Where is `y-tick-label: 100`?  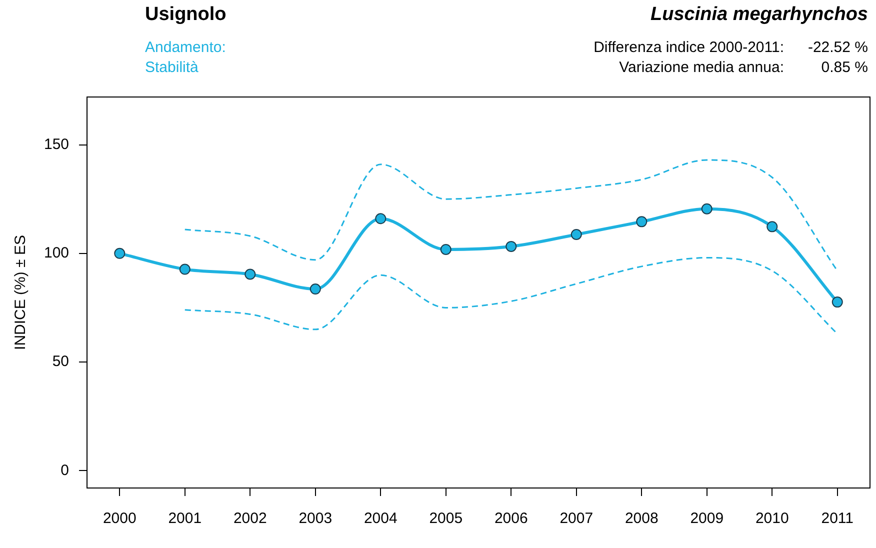
y-tick-label: 100 is located at coordinates (57, 253).